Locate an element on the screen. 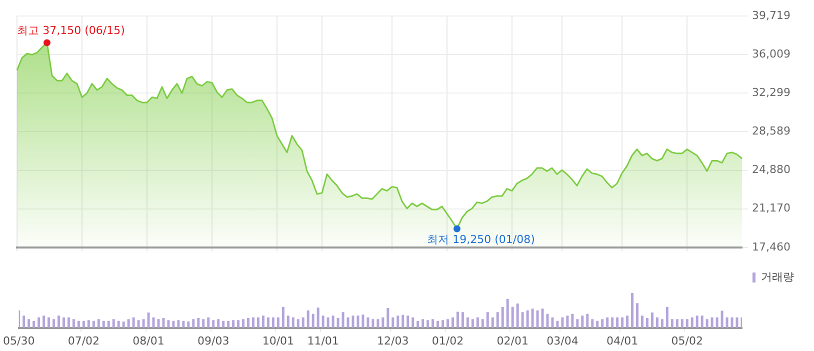 The height and width of the screenshot is (351, 814). y-tick-label: 28,589 is located at coordinates (771, 131).